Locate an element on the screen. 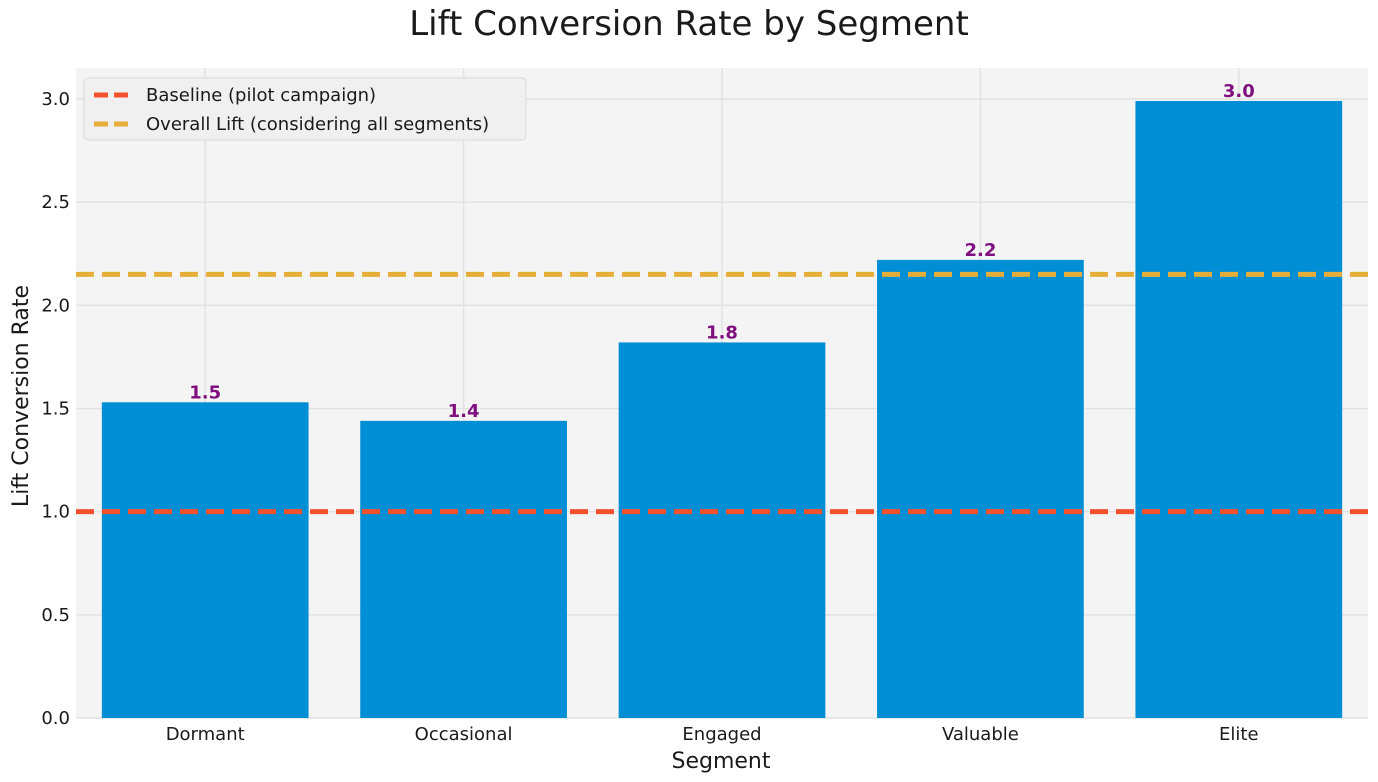 Image resolution: width=1378 pixels, height=782 pixels. x-tick-label: Occasional is located at coordinates (464, 734).